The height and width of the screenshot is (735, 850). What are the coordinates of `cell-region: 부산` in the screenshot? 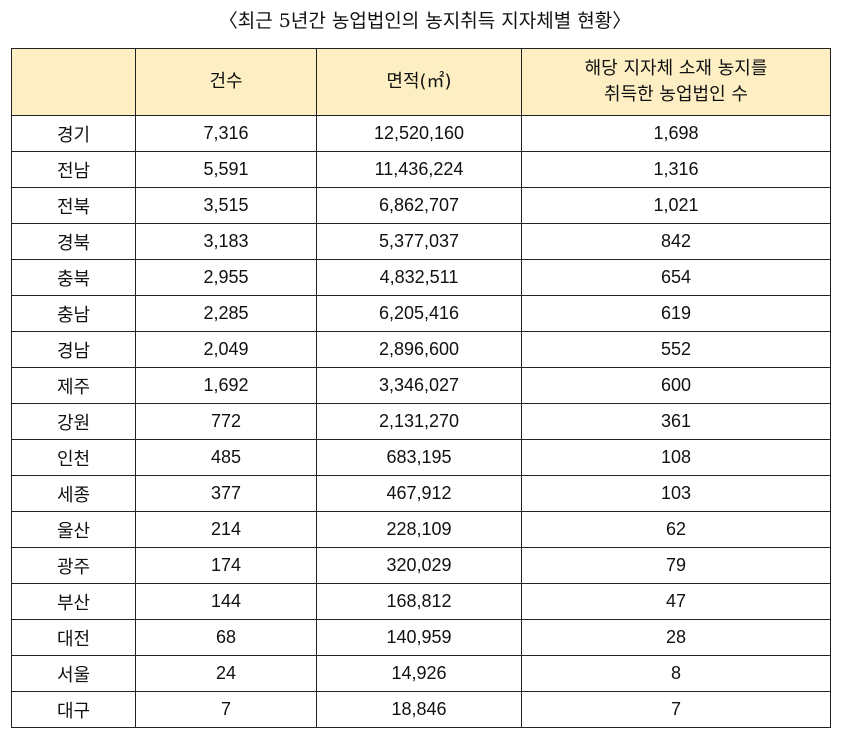 It's located at (73, 601).